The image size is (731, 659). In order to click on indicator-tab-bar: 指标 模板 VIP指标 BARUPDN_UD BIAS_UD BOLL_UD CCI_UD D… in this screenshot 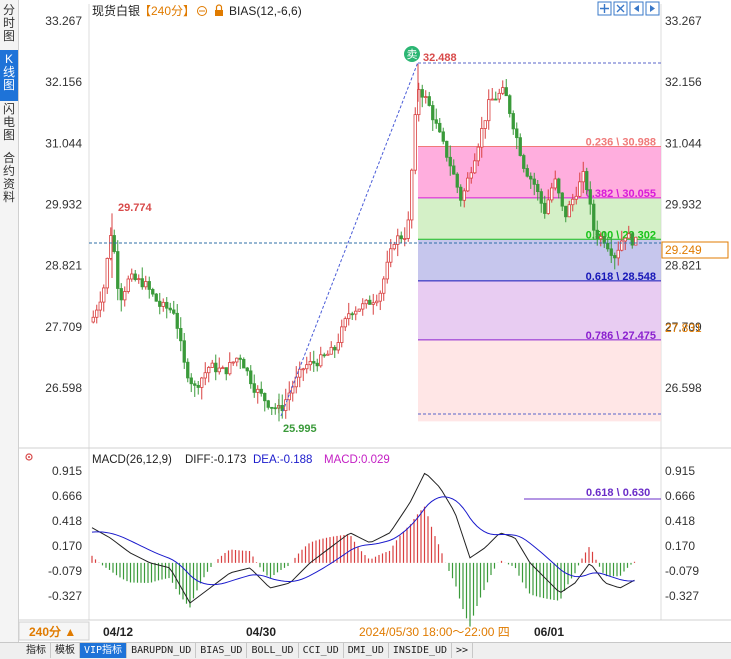, I will do `click(365, 650)`.